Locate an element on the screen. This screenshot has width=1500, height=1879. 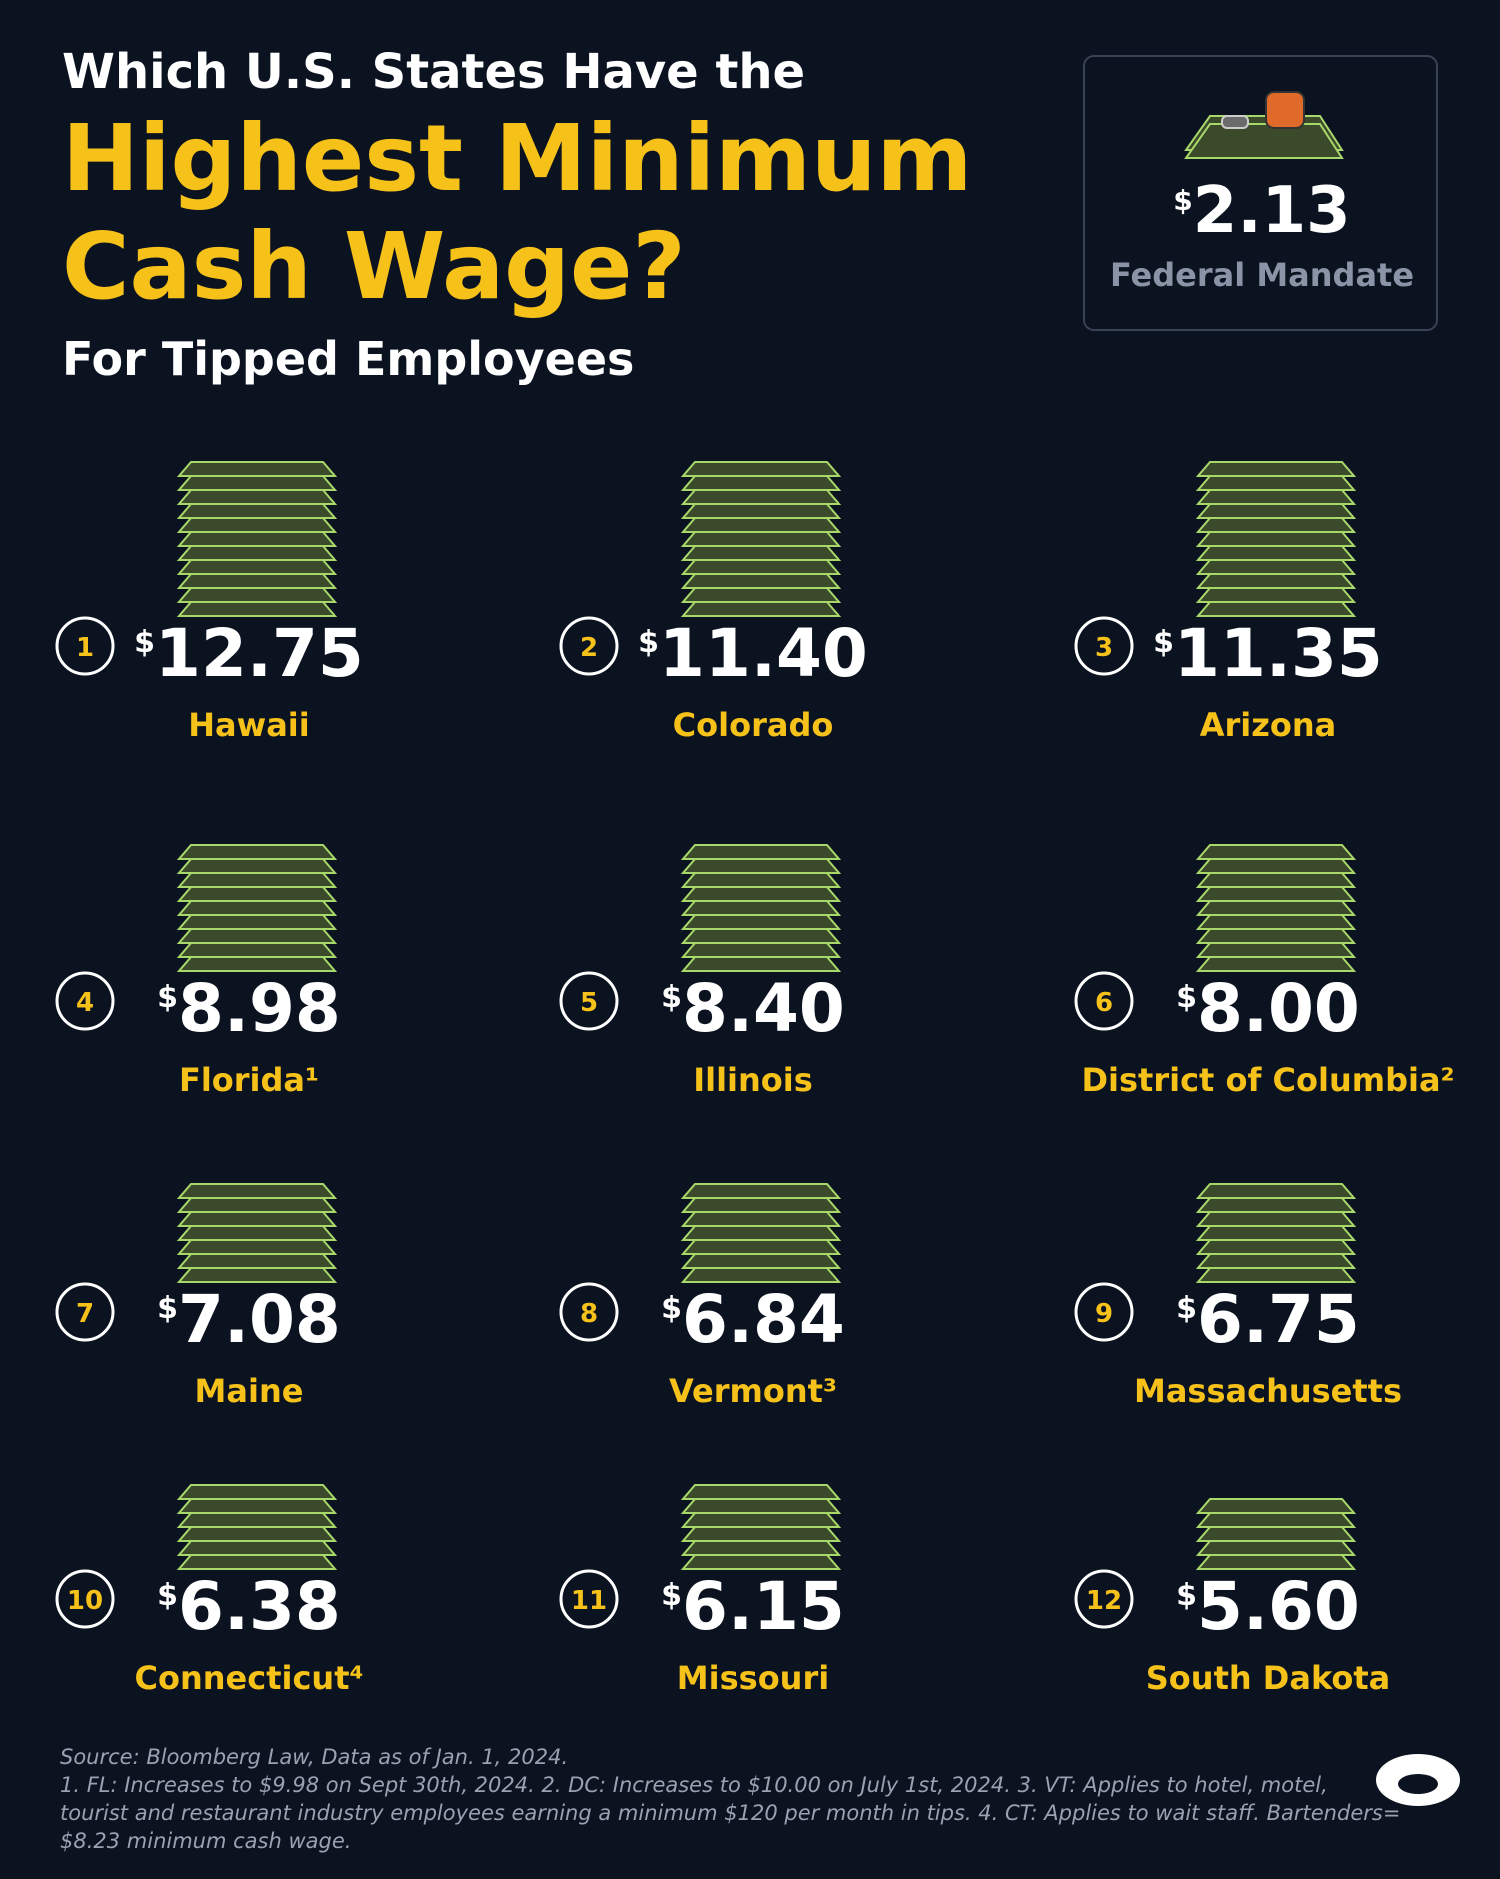
state-name: Massachusetts is located at coordinates (1268, 1391).